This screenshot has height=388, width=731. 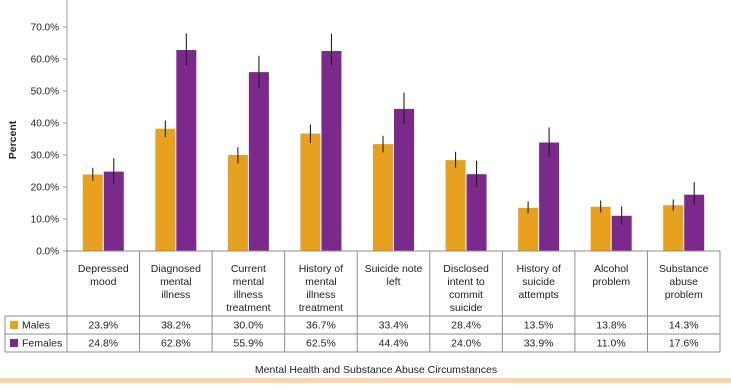 What do you see at coordinates (13, 139) in the screenshot?
I see `y-axis-label: Percent` at bounding box center [13, 139].